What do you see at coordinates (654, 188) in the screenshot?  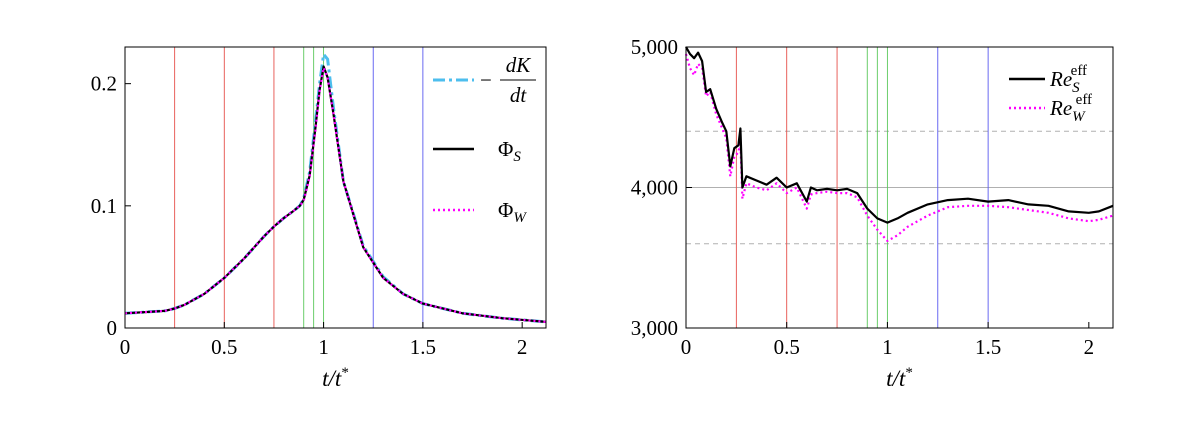 I see `y-tick-label: 4,000` at bounding box center [654, 188].